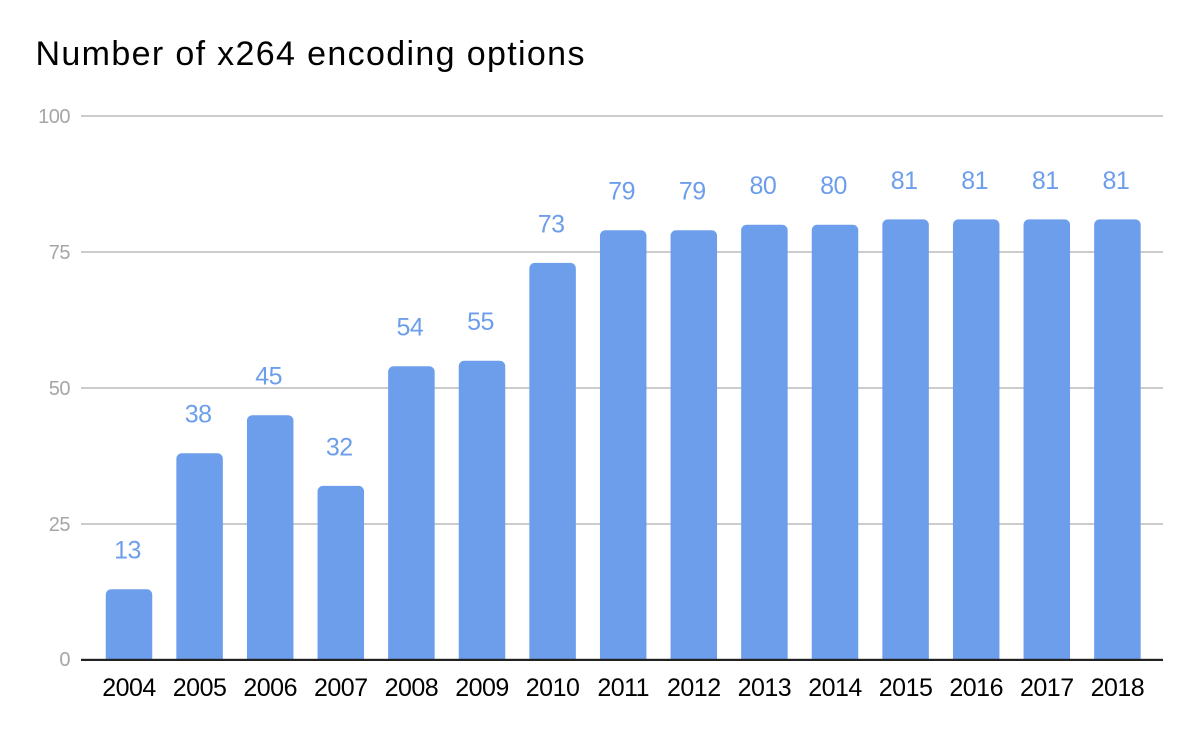  What do you see at coordinates (412, 688) in the screenshot?
I see `svg-text: 2008` at bounding box center [412, 688].